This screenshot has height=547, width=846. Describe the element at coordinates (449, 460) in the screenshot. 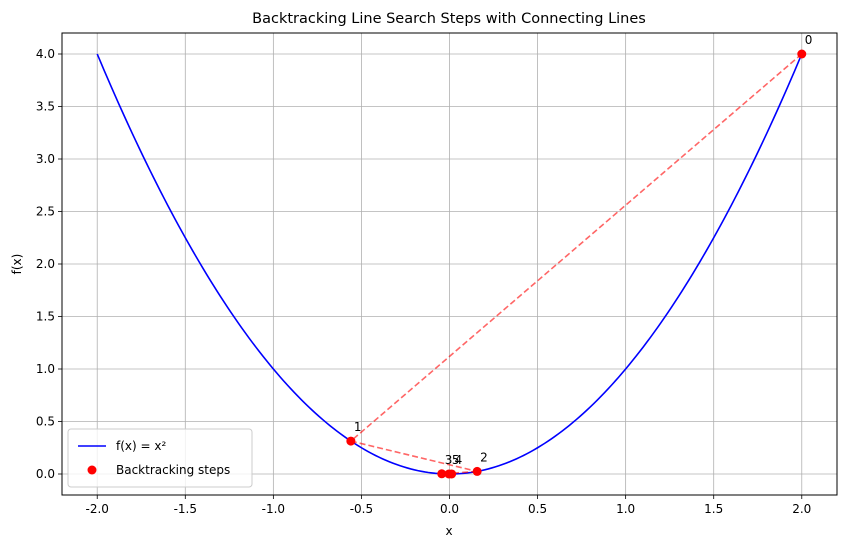

I see `step-label: 3` at that location.